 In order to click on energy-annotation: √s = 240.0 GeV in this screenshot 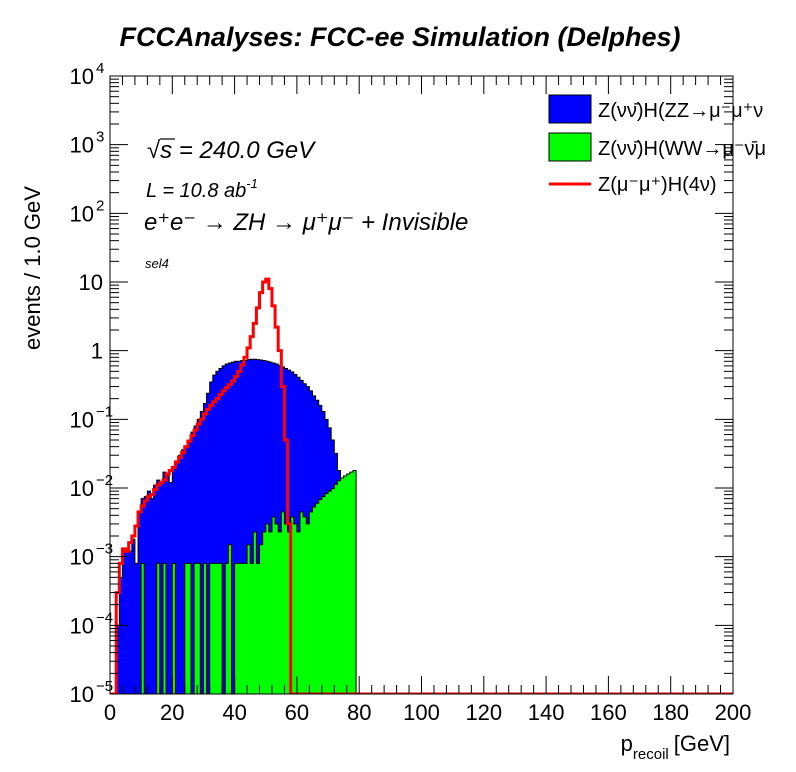, I will do `click(231, 150)`.